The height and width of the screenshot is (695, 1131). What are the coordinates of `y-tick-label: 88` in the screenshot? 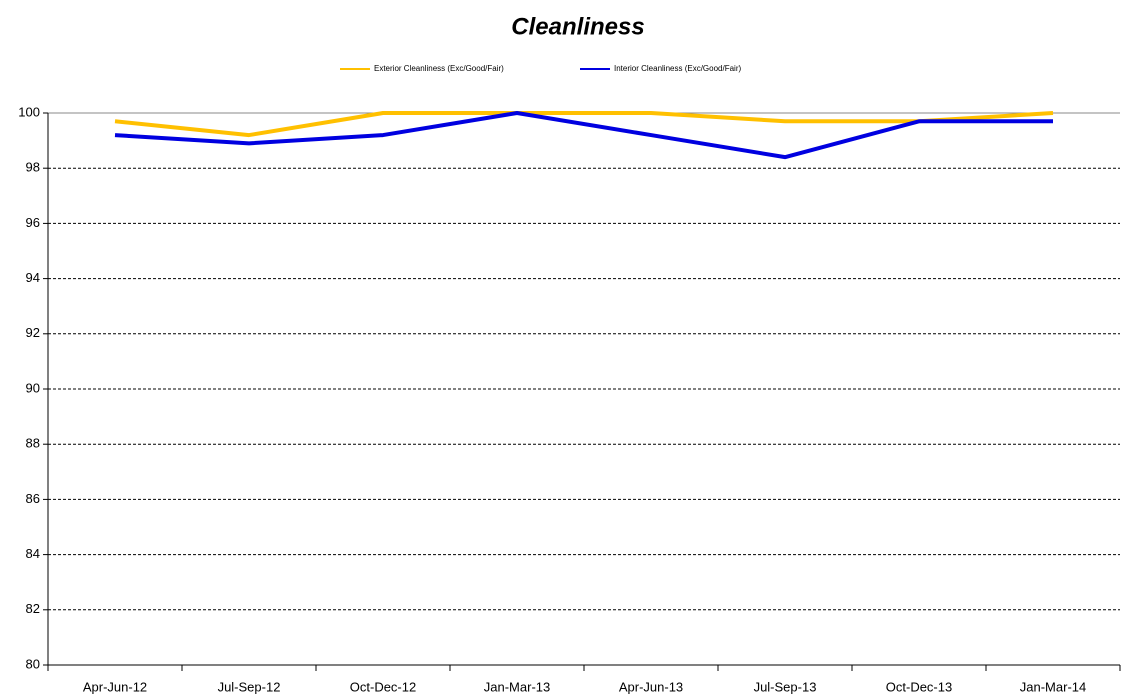 It's located at (33, 443).